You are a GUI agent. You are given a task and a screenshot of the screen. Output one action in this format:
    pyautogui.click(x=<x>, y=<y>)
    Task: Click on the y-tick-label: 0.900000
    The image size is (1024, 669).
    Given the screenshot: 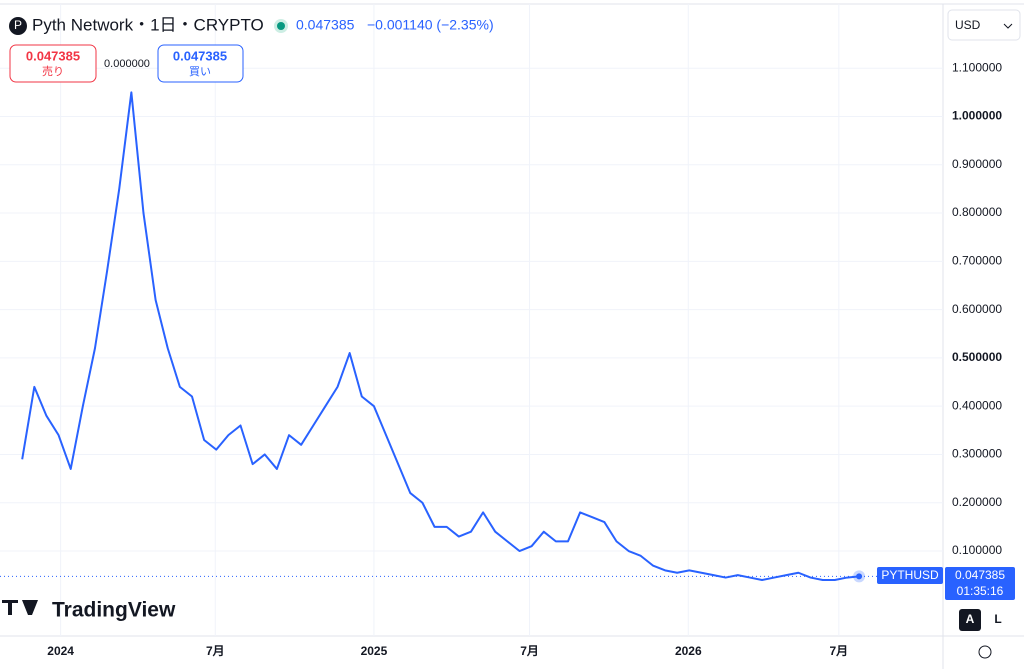 What is the action you would take?
    pyautogui.click(x=977, y=164)
    